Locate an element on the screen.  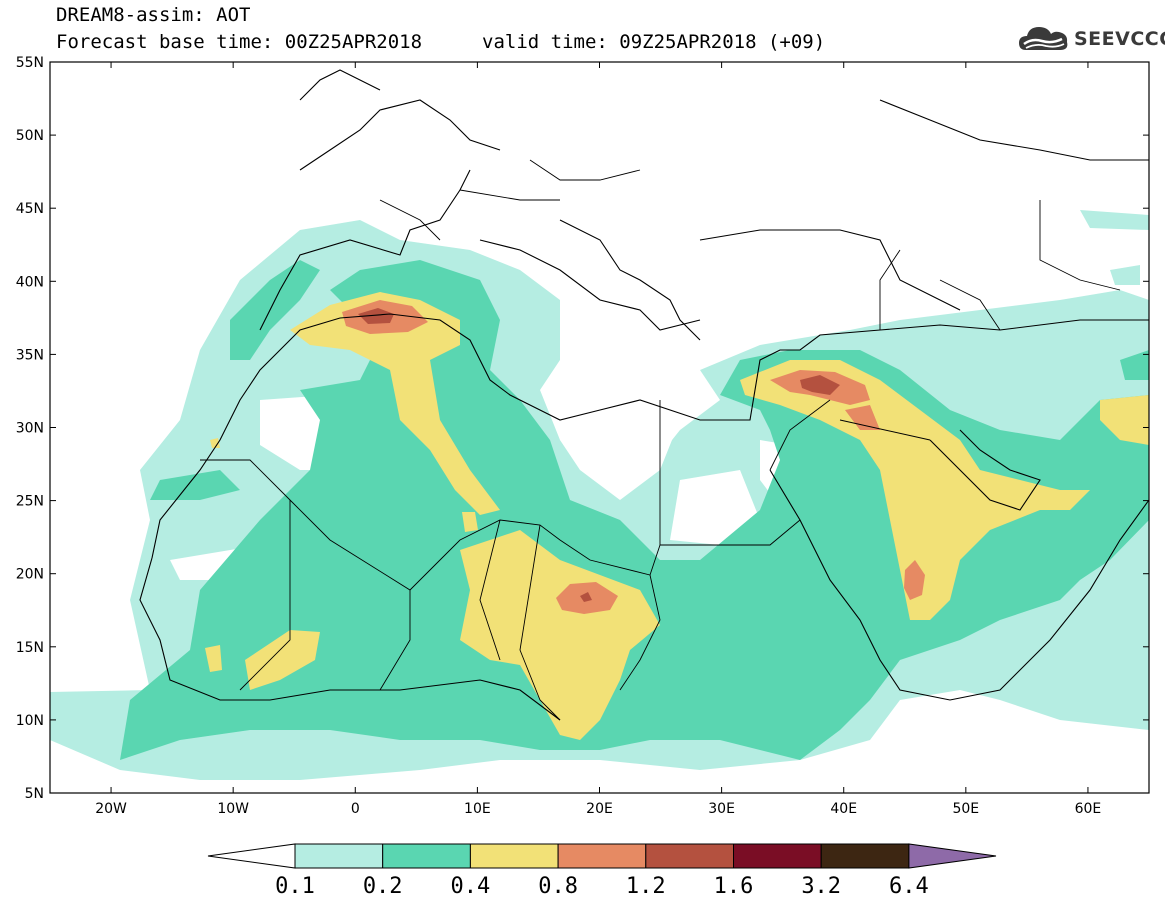
lon-tick-label: 10E is located at coordinates (477, 809).